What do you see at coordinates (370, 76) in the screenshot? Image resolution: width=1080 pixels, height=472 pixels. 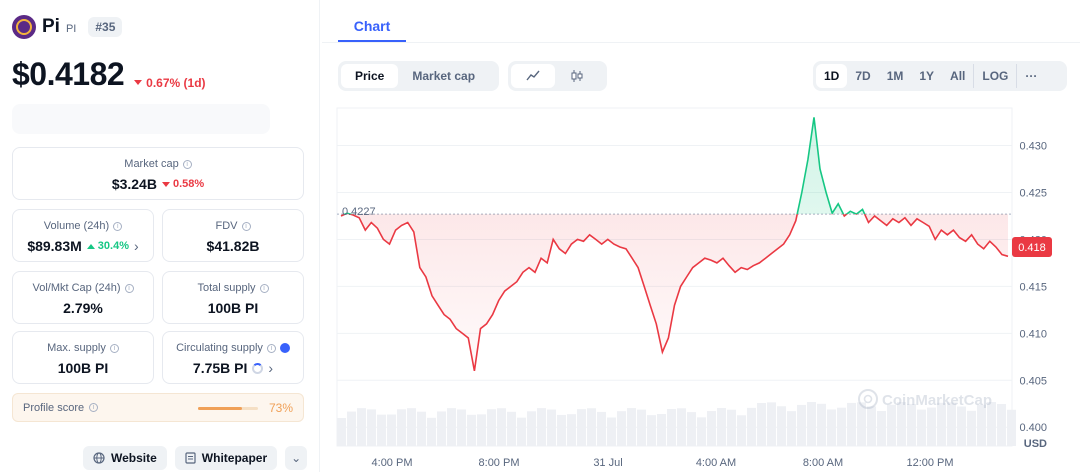 I see `metric-price-option: Price` at bounding box center [370, 76].